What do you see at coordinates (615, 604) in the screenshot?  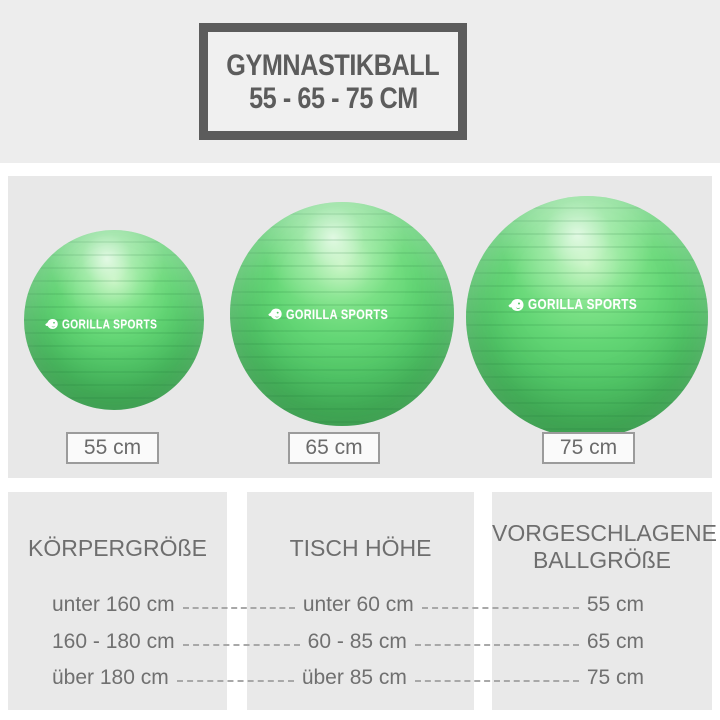 I see `ball-size-value: 55 cm` at bounding box center [615, 604].